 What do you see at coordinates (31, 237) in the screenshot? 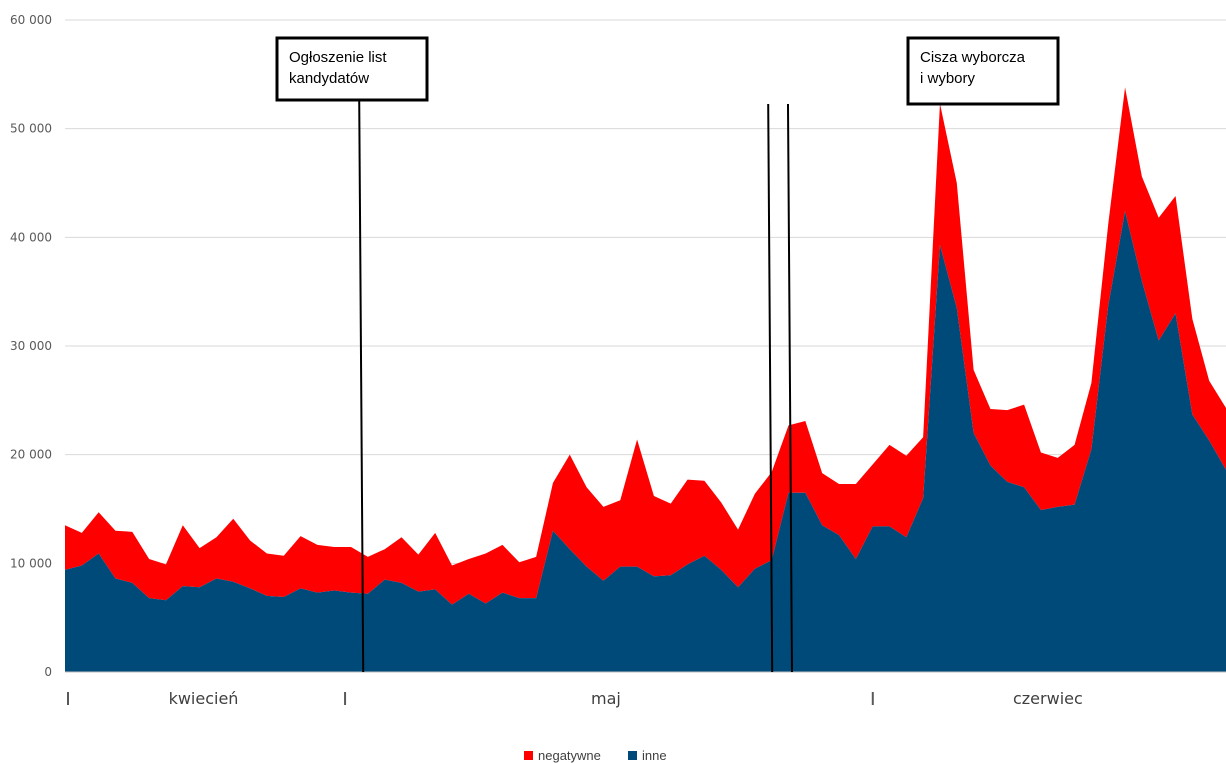
I see `y-tick-label: 40 000` at bounding box center [31, 237].